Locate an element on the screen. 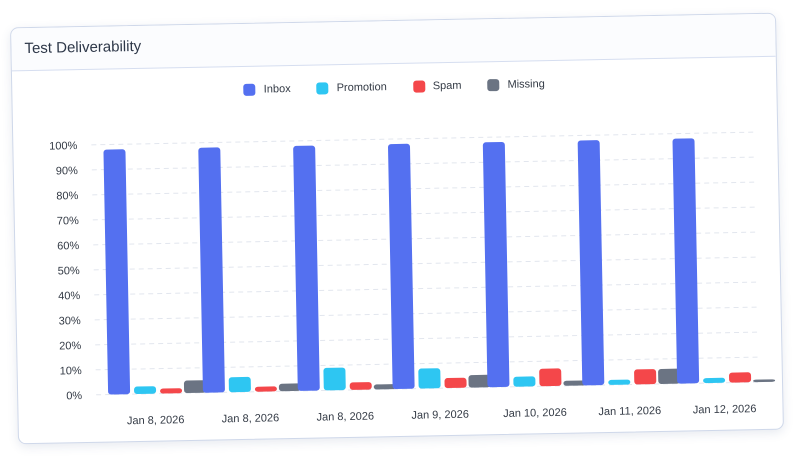 This screenshot has width=795, height=465. y-tick-label: 100% is located at coordinates (63, 146).